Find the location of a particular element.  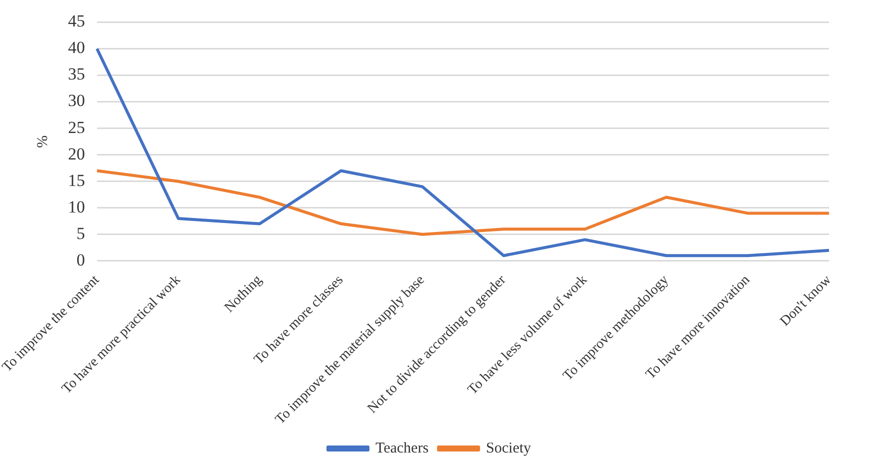

y-tick-label: 10 is located at coordinates (76, 206).